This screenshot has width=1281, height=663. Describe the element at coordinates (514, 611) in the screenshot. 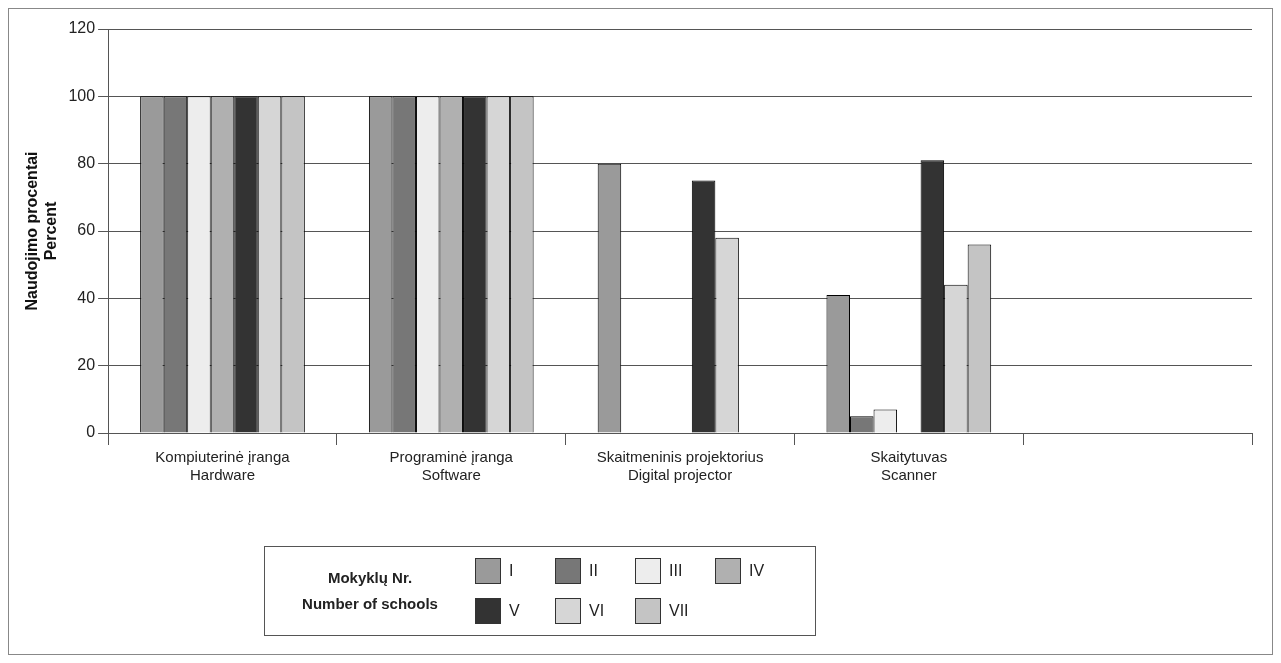

I see `legend-label: V` at that location.